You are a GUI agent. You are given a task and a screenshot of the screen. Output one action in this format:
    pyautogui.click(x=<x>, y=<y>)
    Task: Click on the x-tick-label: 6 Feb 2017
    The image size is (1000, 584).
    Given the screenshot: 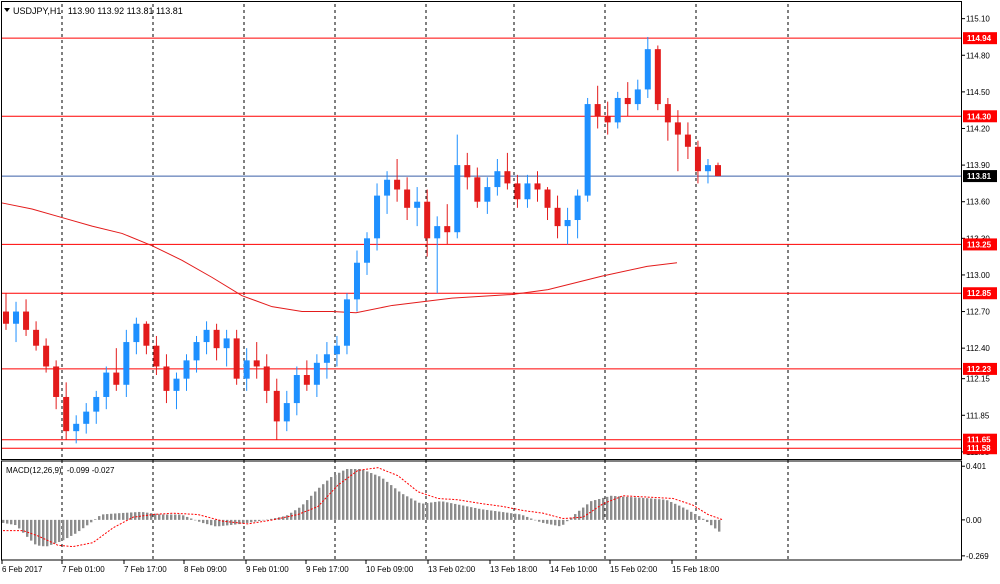 What is the action you would take?
    pyautogui.click(x=22, y=569)
    